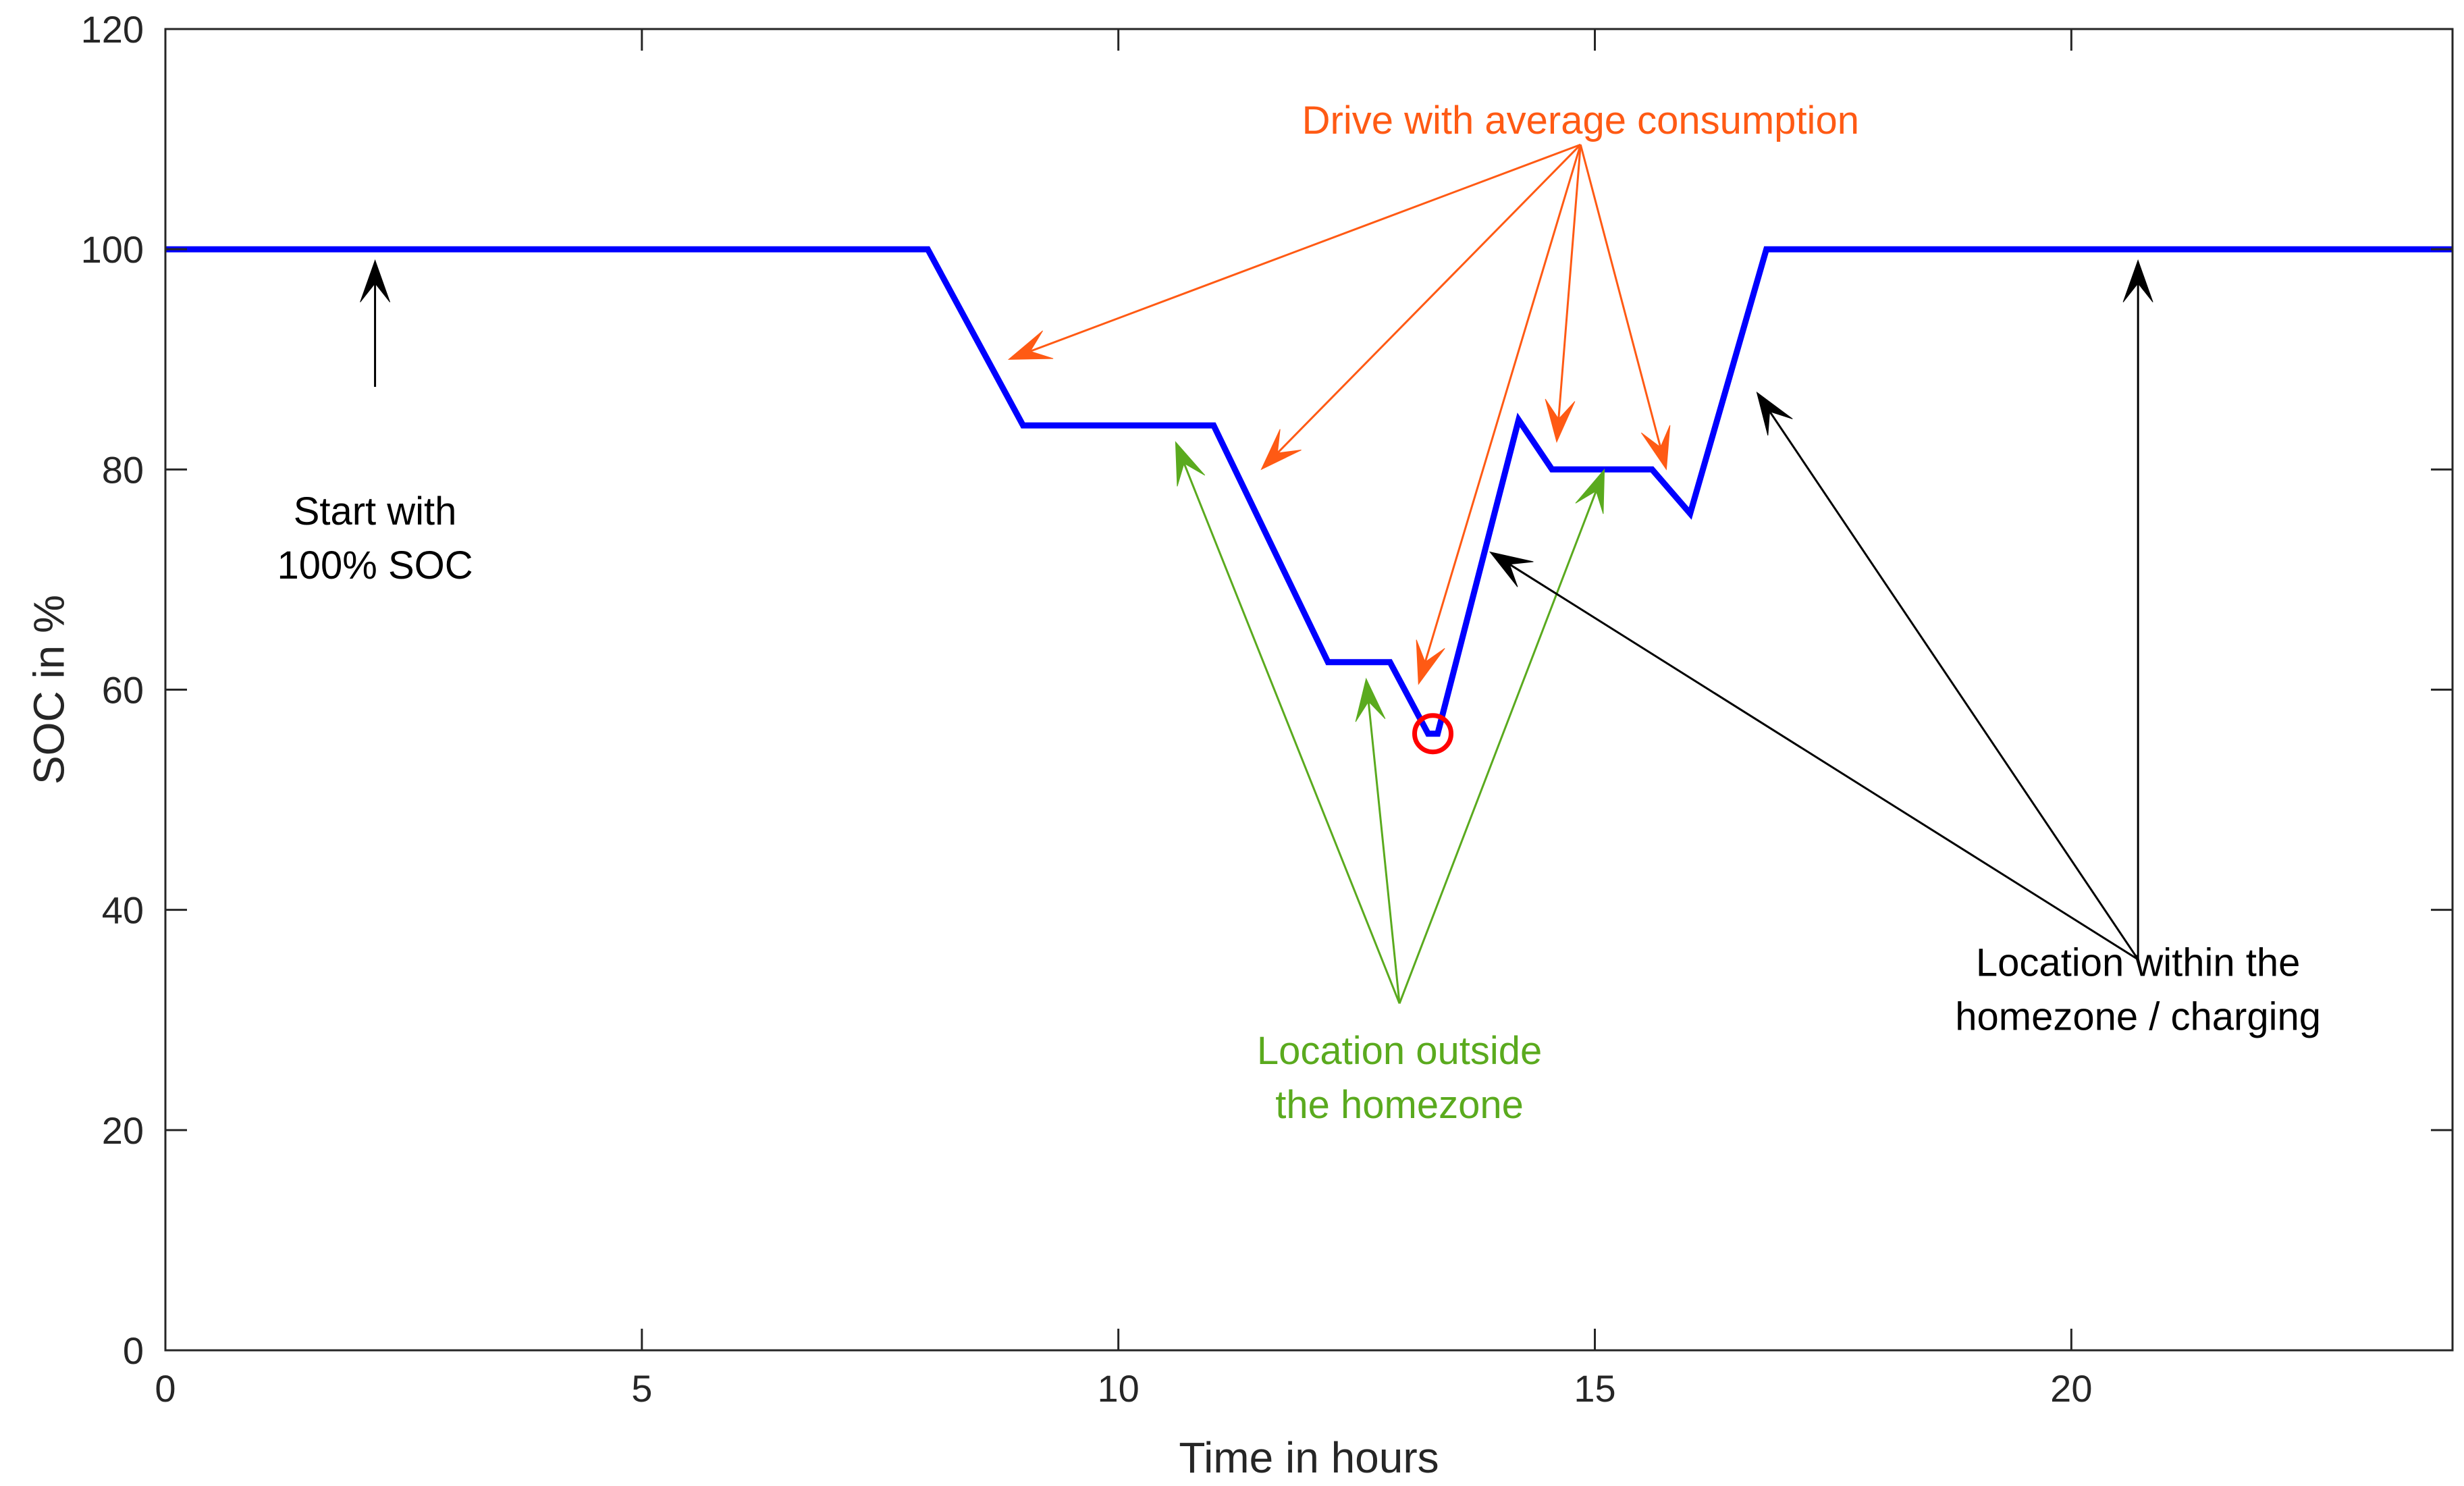 This screenshot has height=1486, width=2464. I want to click on arrow-drive-1-head, so click(1030, 345).